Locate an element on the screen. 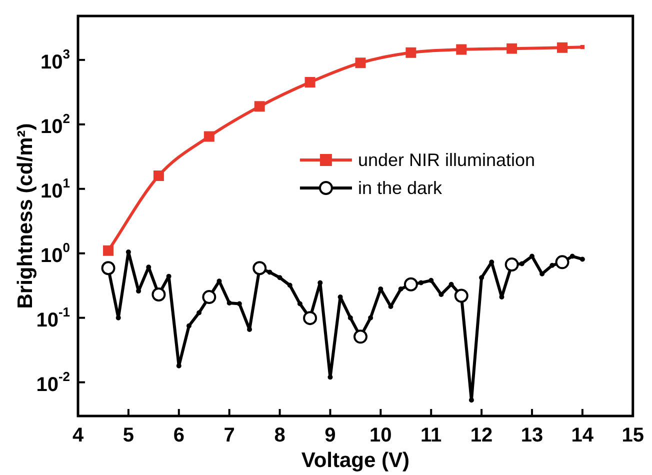 Image resolution: width=652 pixels, height=475 pixels. legend-label: in the dark is located at coordinates (400, 188).